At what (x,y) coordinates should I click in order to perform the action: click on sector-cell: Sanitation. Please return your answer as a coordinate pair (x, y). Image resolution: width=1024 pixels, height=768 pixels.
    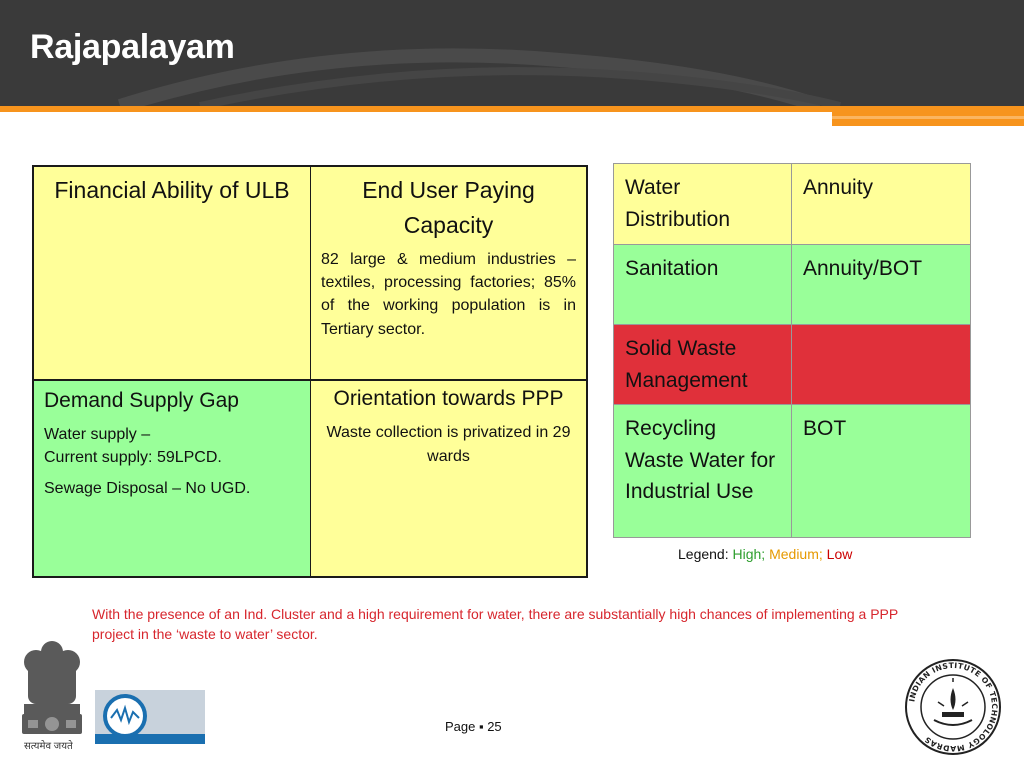
    Looking at the image, I should click on (702, 284).